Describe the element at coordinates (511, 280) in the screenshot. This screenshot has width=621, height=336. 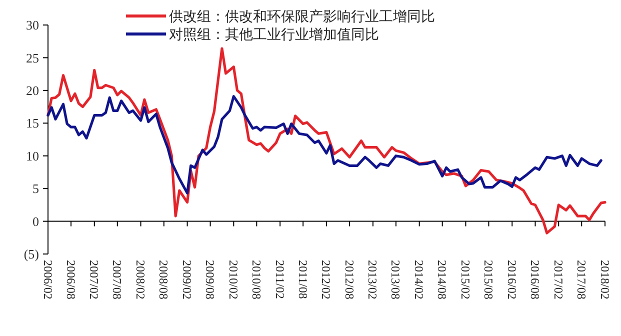
I see `x-tick-label: 2016/02` at that location.